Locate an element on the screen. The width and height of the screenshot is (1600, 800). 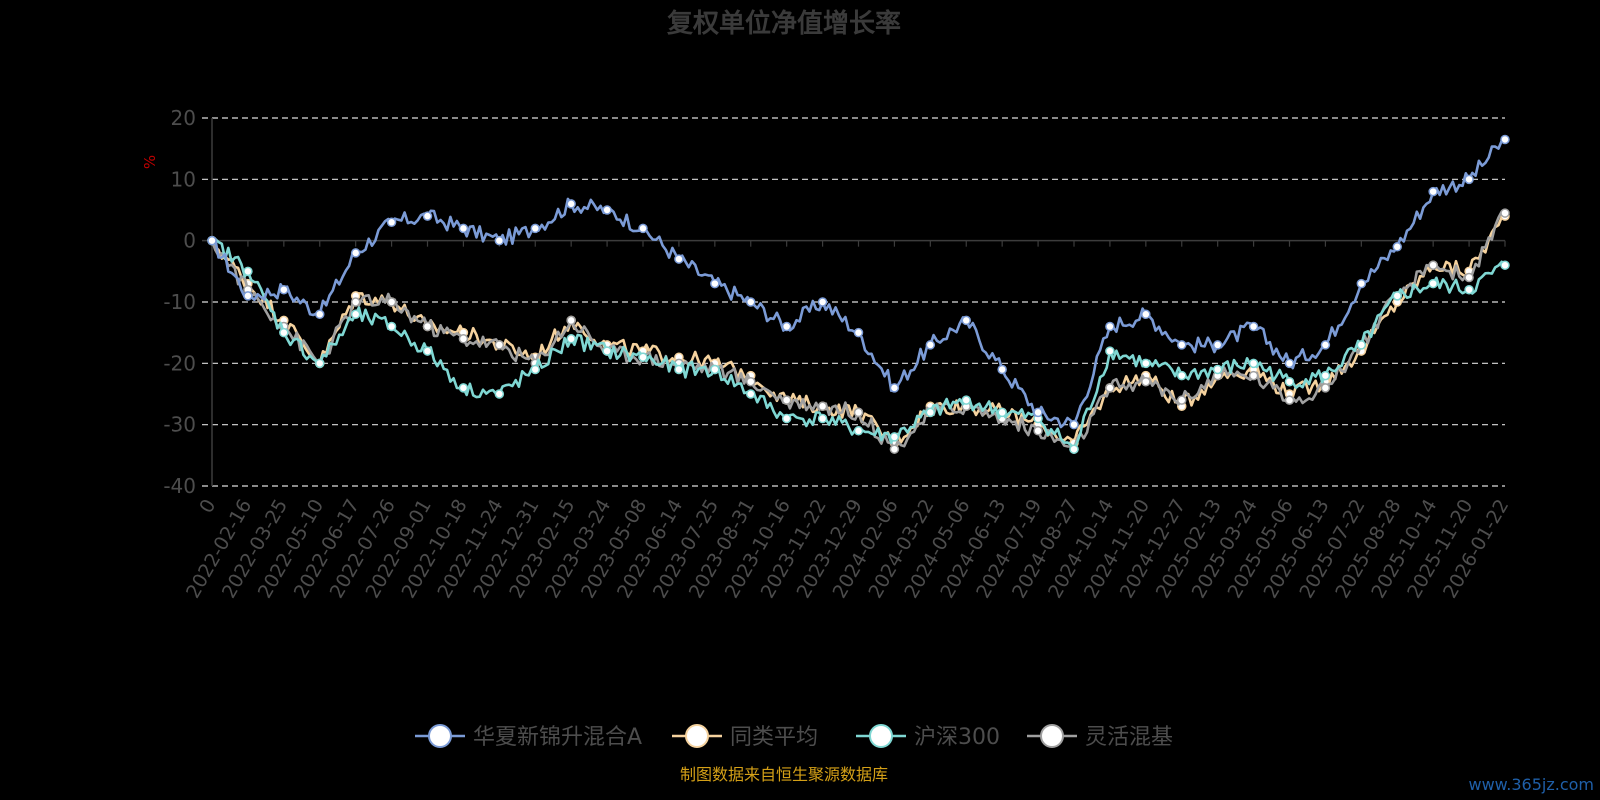
watermark: www.365jz.com is located at coordinates (1531, 784).